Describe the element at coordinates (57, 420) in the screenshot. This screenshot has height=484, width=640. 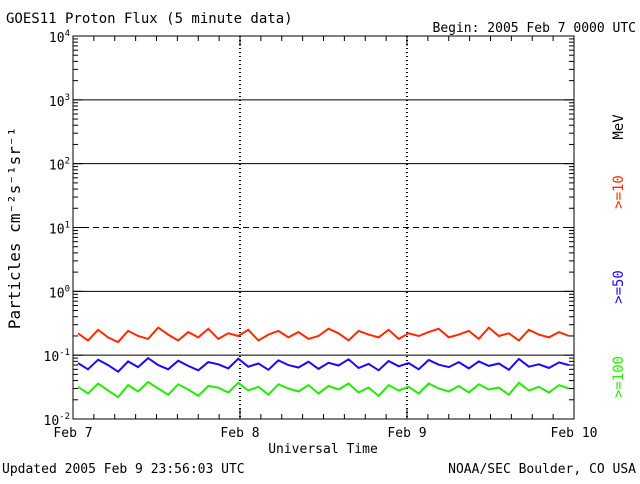
I see `y-tick-label: 10⁻²` at that location.